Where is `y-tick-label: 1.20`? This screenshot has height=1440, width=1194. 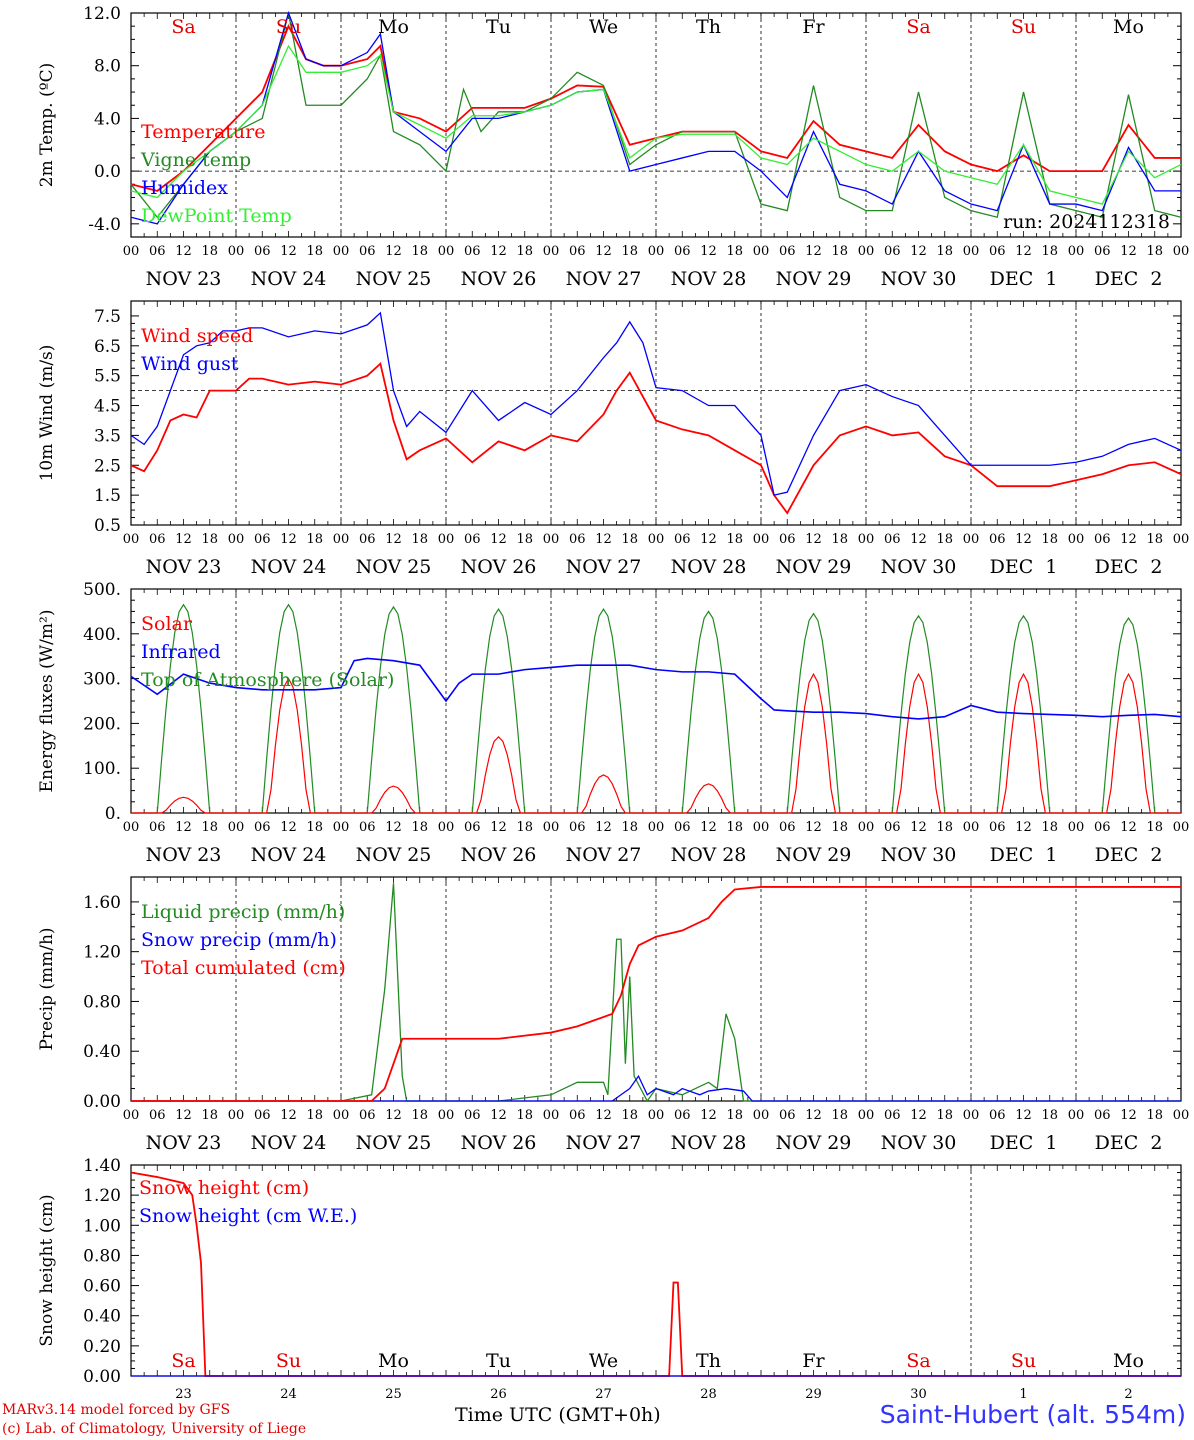 y-tick-label: 1.20 is located at coordinates (102, 1196).